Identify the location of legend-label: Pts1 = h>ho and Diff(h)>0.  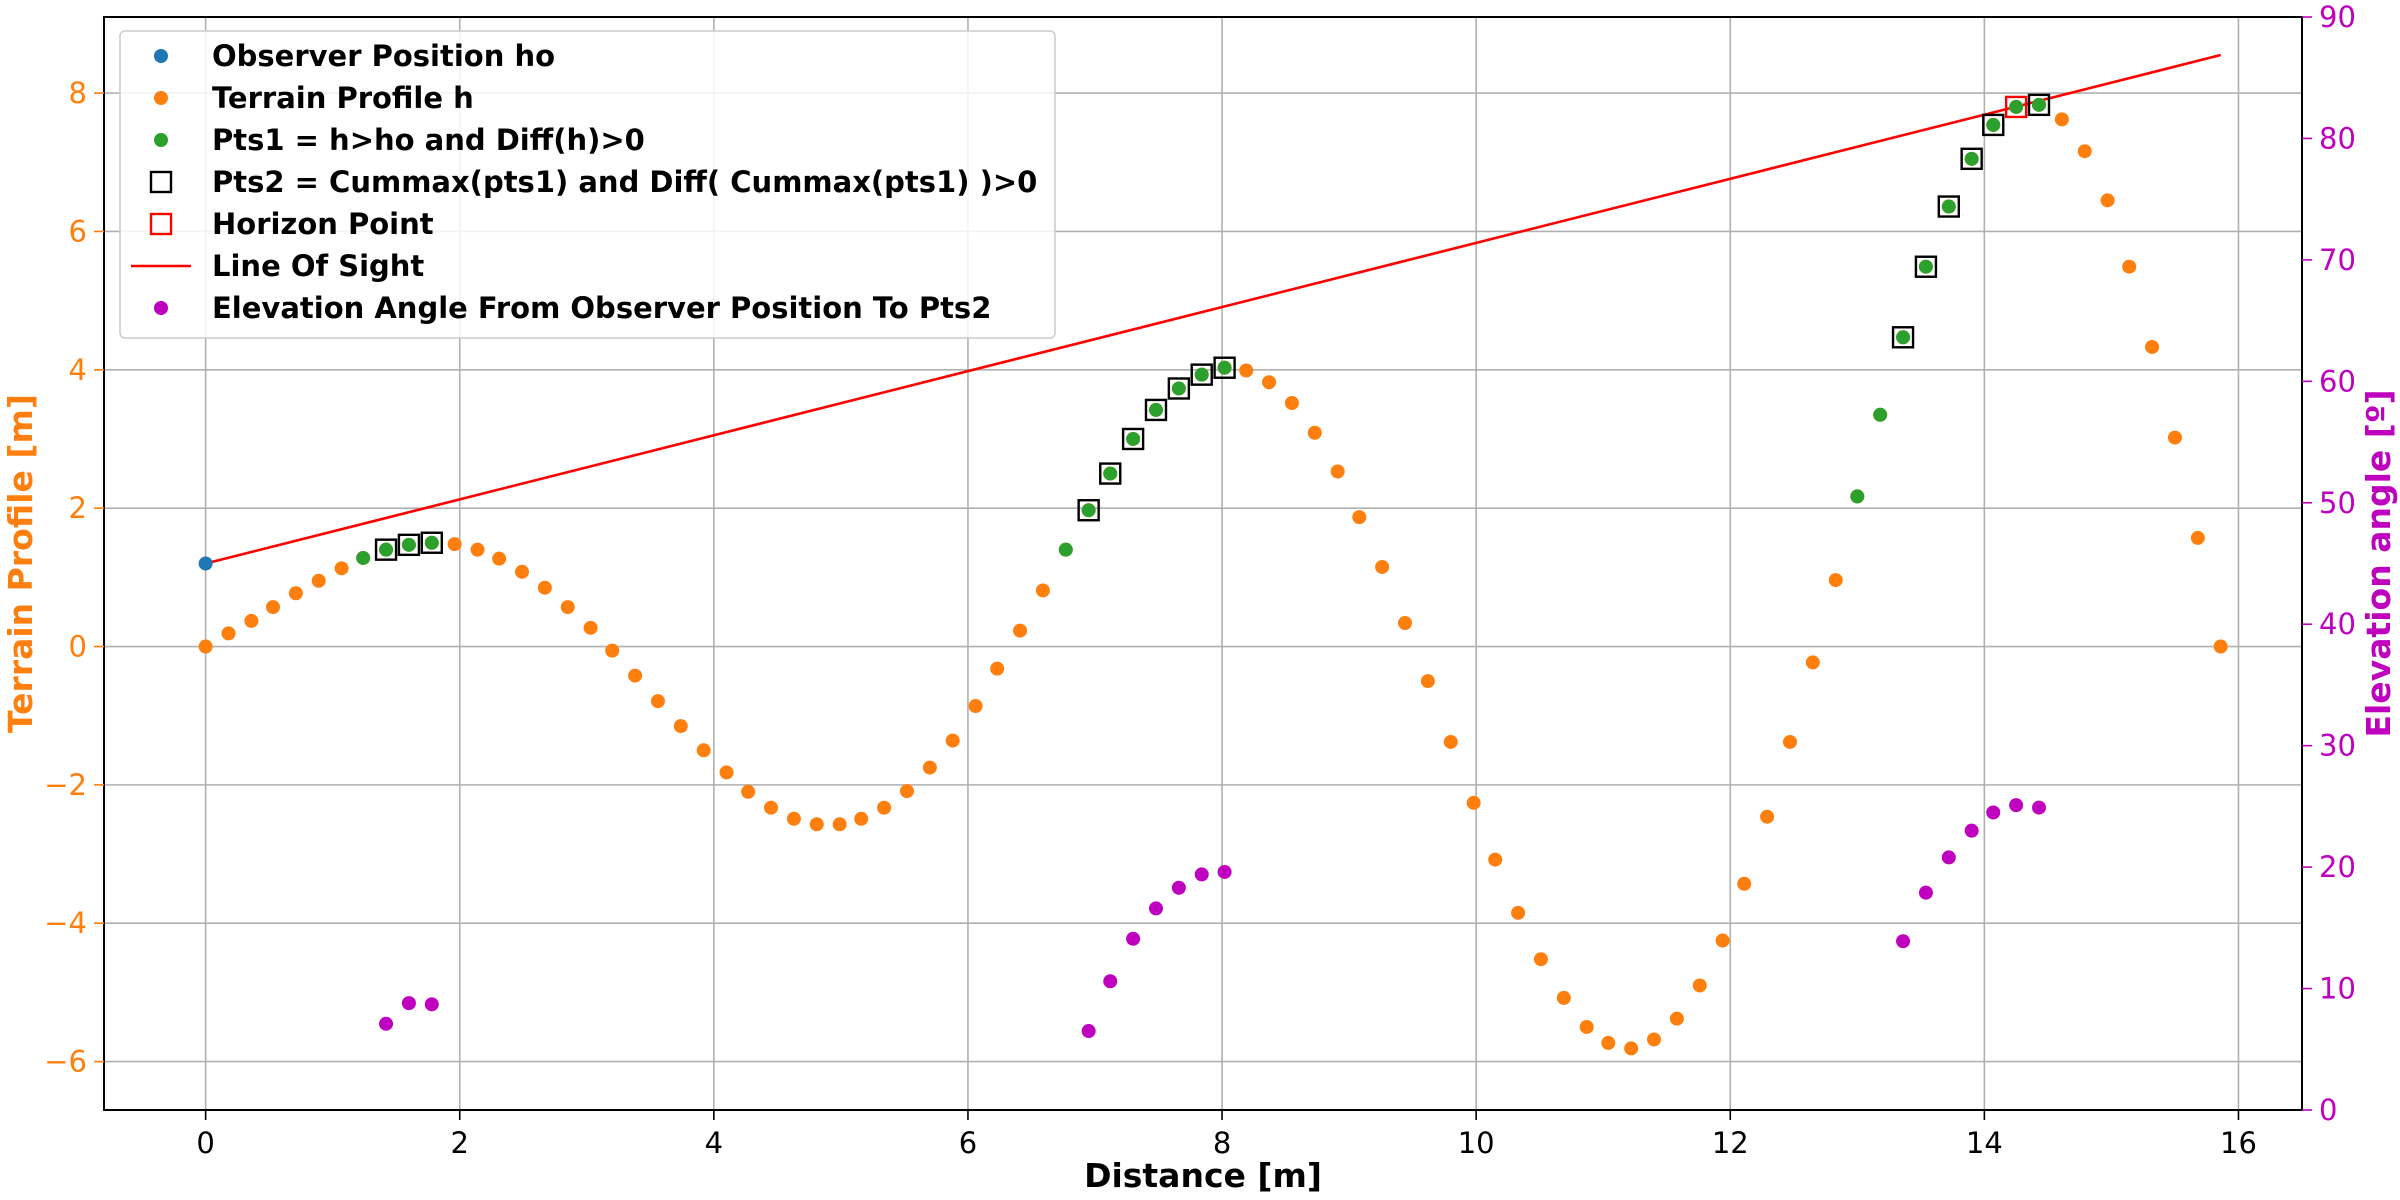
(428, 140).